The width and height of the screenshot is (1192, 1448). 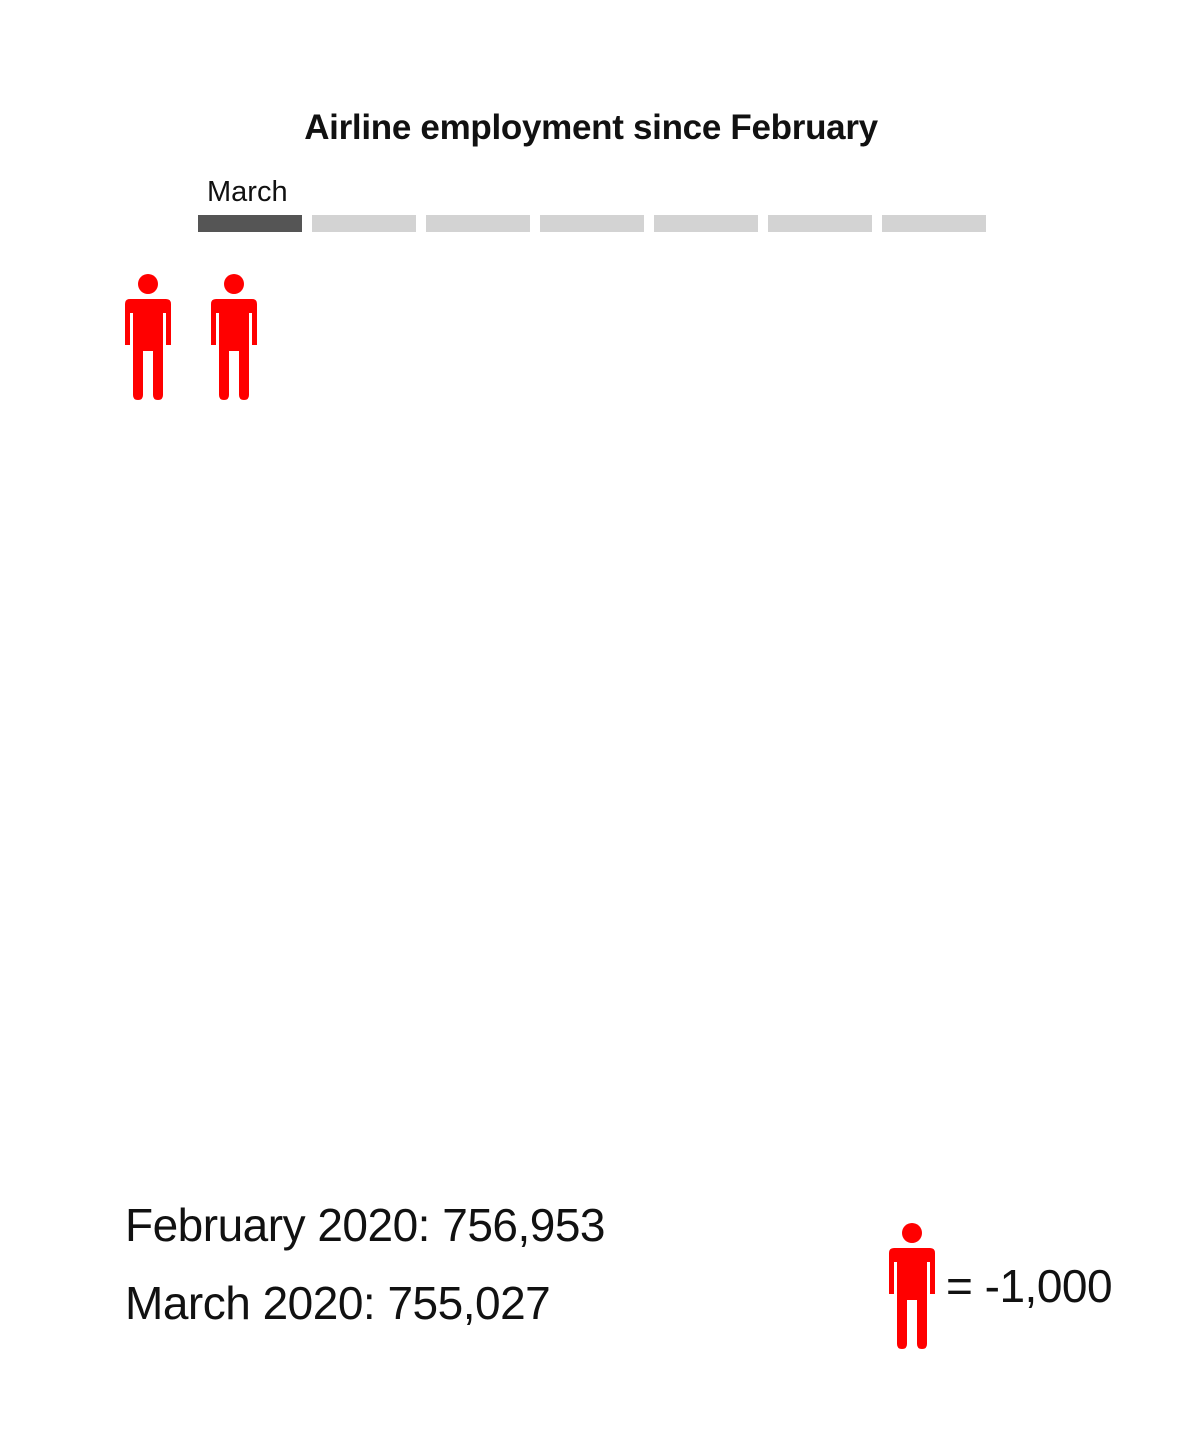 What do you see at coordinates (591, 127) in the screenshot?
I see `chart-title: Airline employment since February` at bounding box center [591, 127].